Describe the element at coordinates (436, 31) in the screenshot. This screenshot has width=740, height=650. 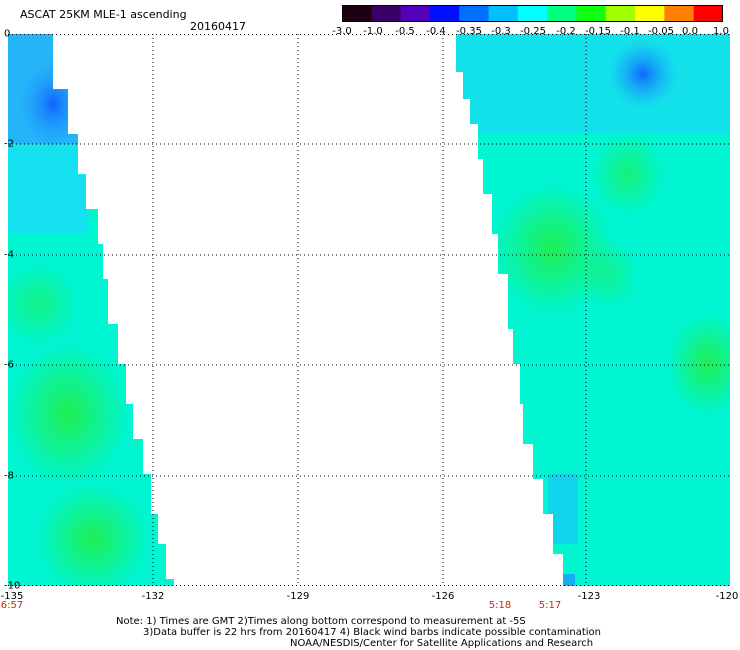
I see `colorbar-label: -0.4` at that location.